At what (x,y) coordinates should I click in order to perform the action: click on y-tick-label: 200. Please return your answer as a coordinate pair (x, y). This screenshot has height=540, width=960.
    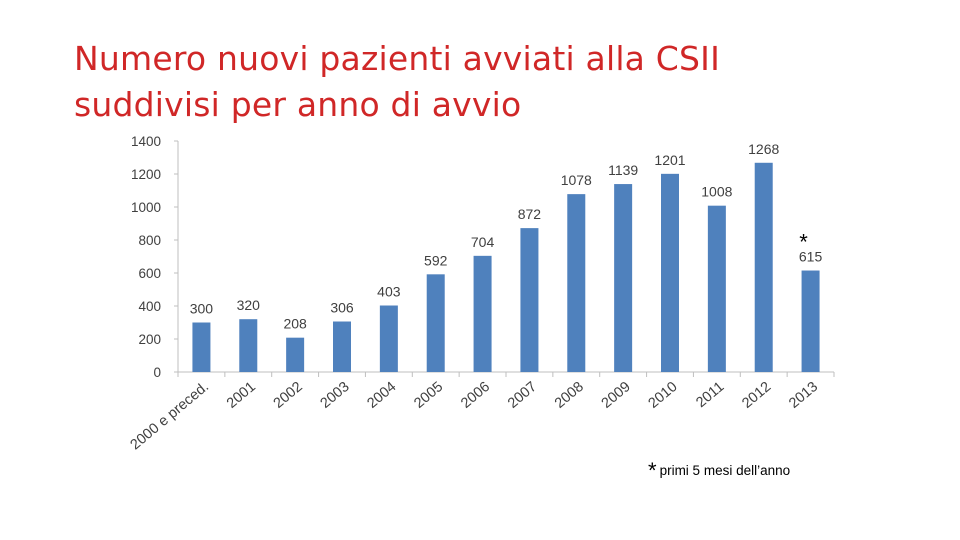
    Looking at the image, I should click on (149, 339).